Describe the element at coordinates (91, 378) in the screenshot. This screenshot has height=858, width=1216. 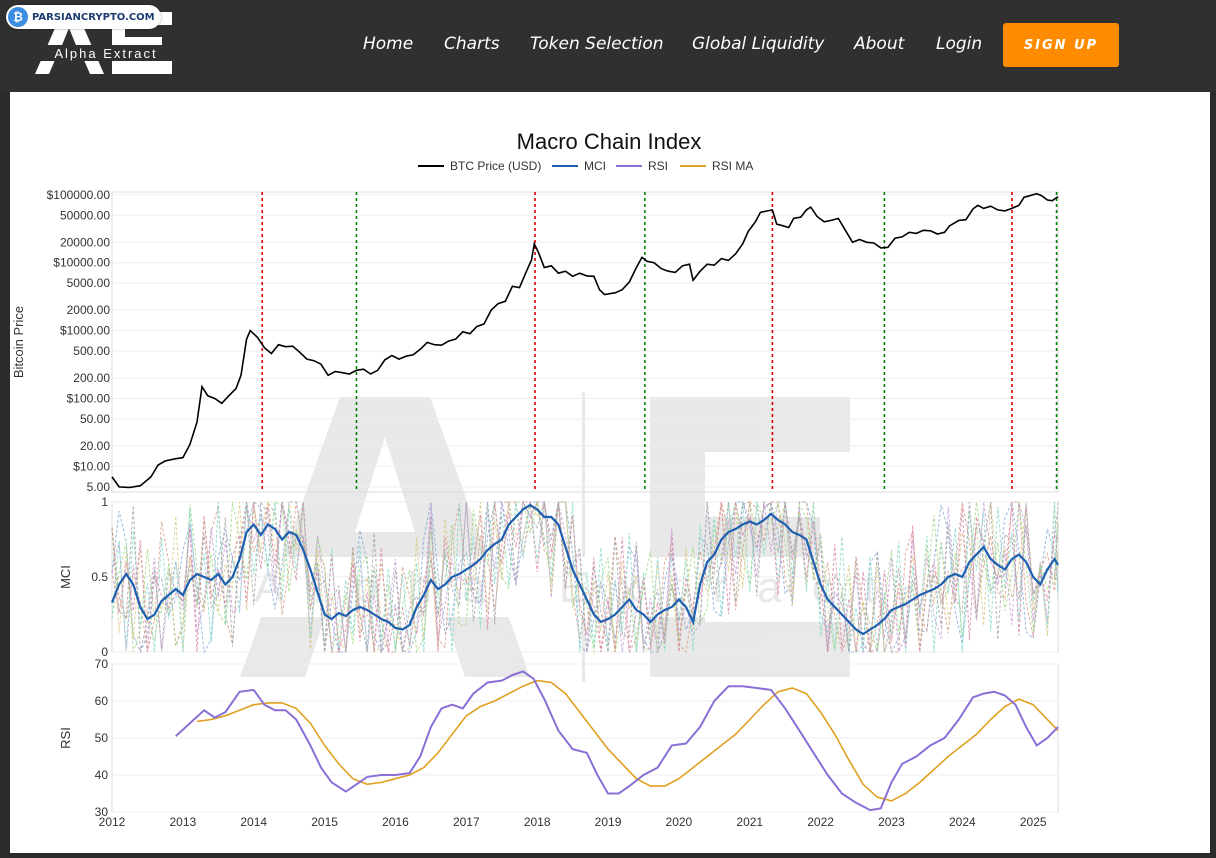
I see `price-tick-label: 200.00` at that location.